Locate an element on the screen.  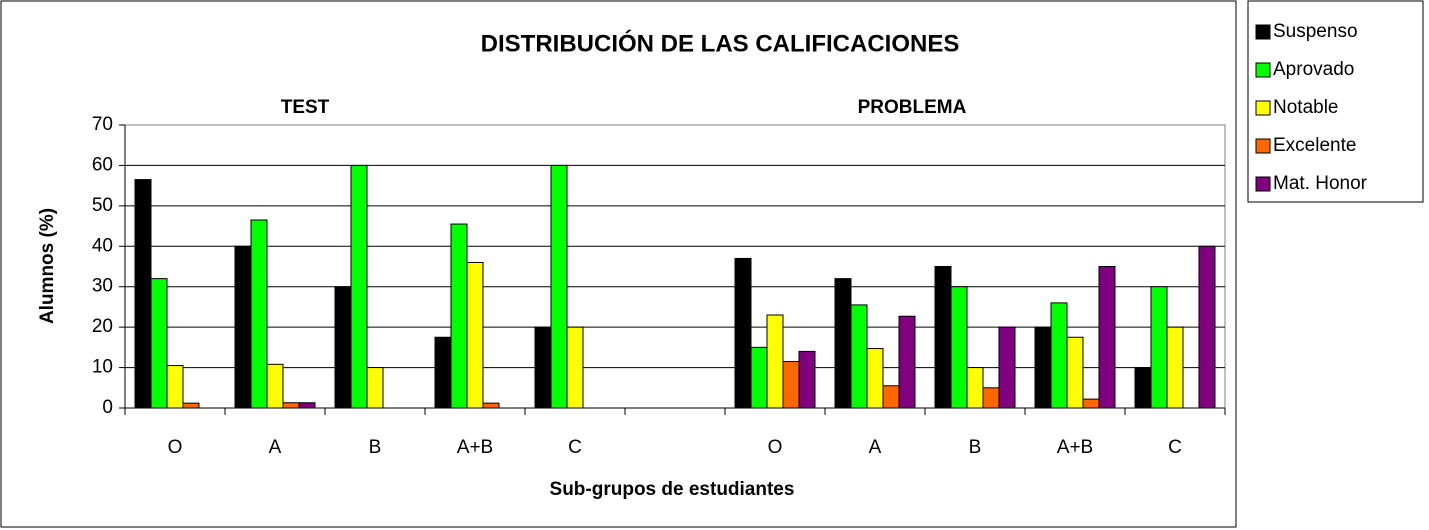
y-tick-label: 10 is located at coordinates (102, 367).